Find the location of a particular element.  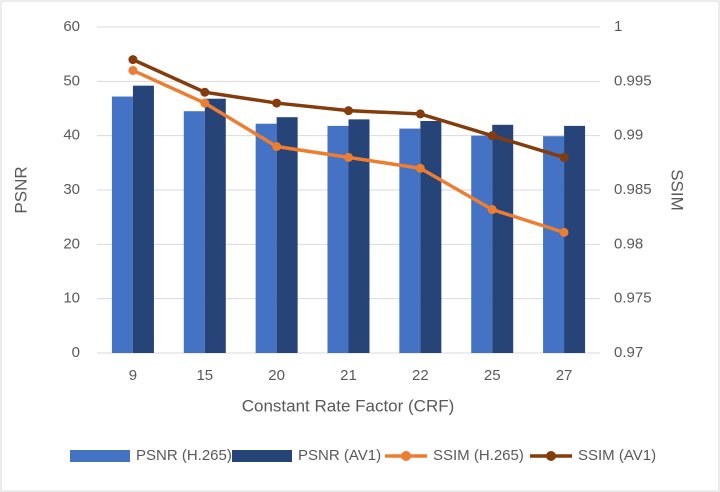

x-tick-label: 15 is located at coordinates (204, 375).